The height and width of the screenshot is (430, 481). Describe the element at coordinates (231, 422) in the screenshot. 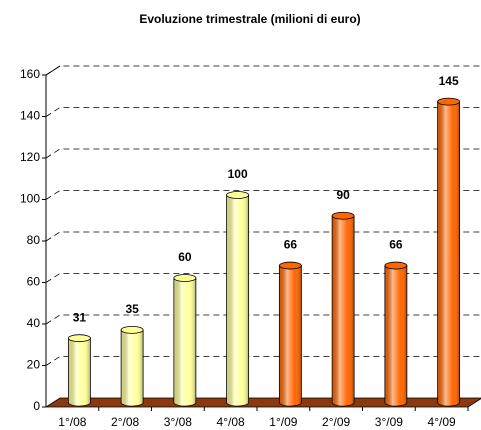

I see `x-tick-label: 4°/08` at that location.